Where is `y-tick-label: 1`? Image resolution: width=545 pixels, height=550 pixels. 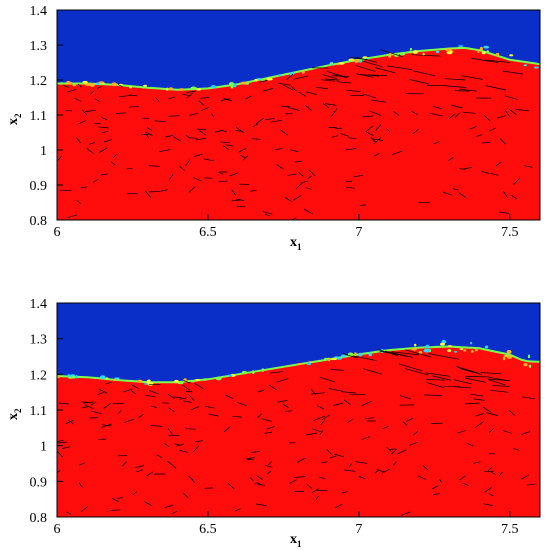 y-tick-label: 1 is located at coordinates (43, 447).